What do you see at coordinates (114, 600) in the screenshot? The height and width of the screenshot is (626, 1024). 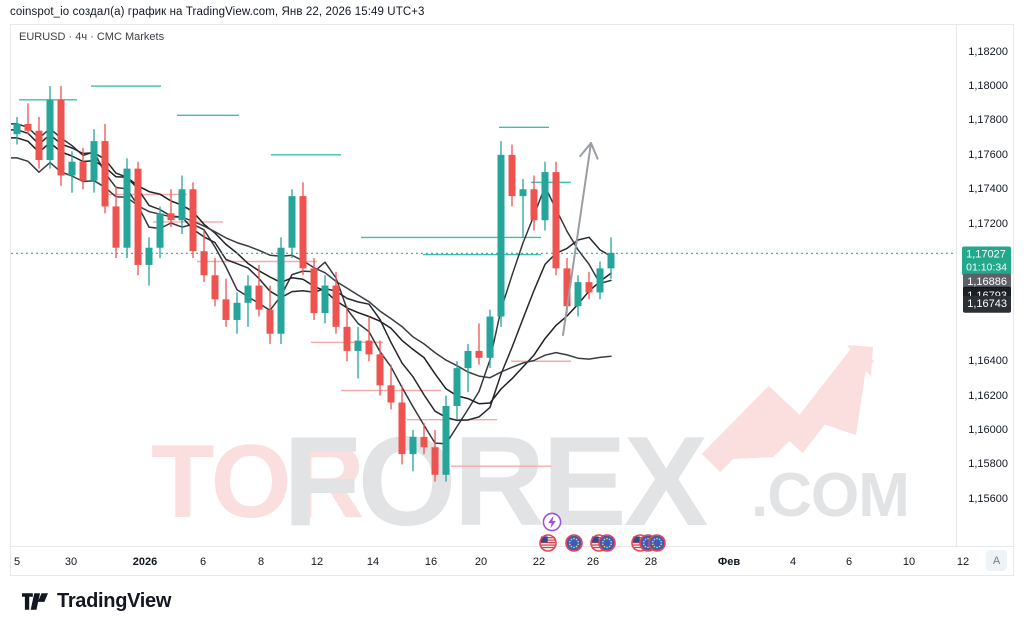 I see `tradingview-brand-name: TradingView` at bounding box center [114, 600].